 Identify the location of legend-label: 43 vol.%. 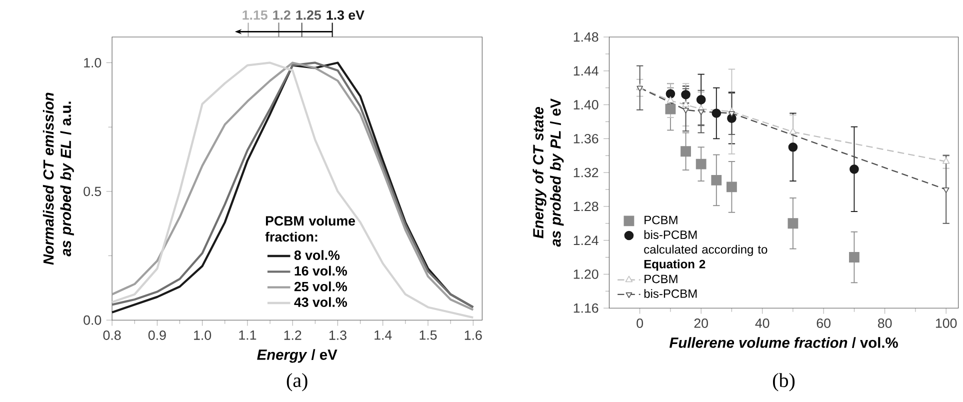
(320, 302).